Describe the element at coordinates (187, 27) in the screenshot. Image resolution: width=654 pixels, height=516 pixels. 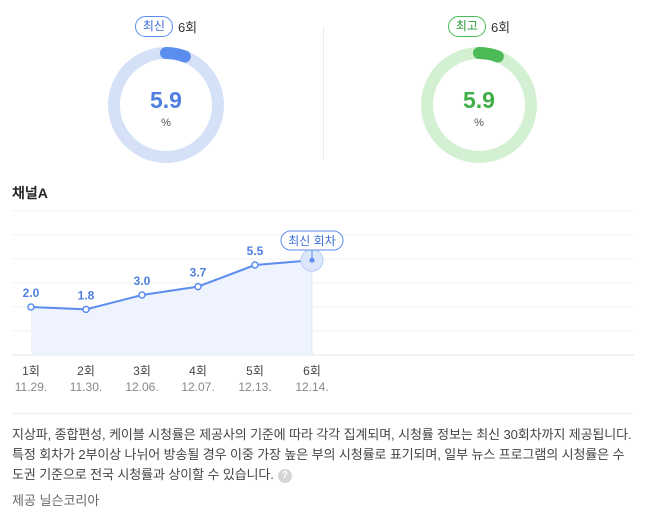
I see `latest-episode: 6회` at that location.